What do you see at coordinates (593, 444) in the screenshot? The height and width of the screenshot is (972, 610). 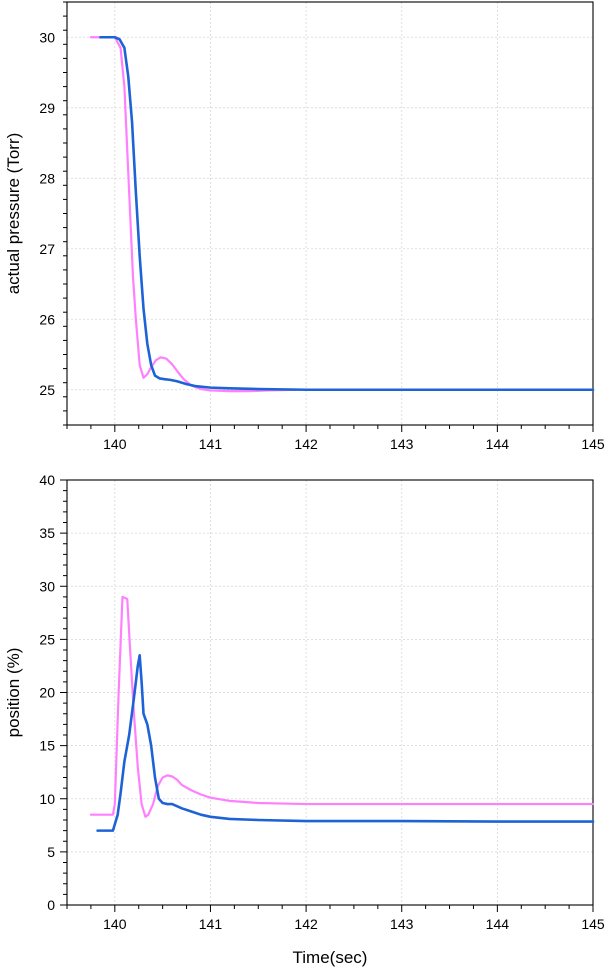 I see `pressure-x-tick-label: 145` at bounding box center [593, 444].